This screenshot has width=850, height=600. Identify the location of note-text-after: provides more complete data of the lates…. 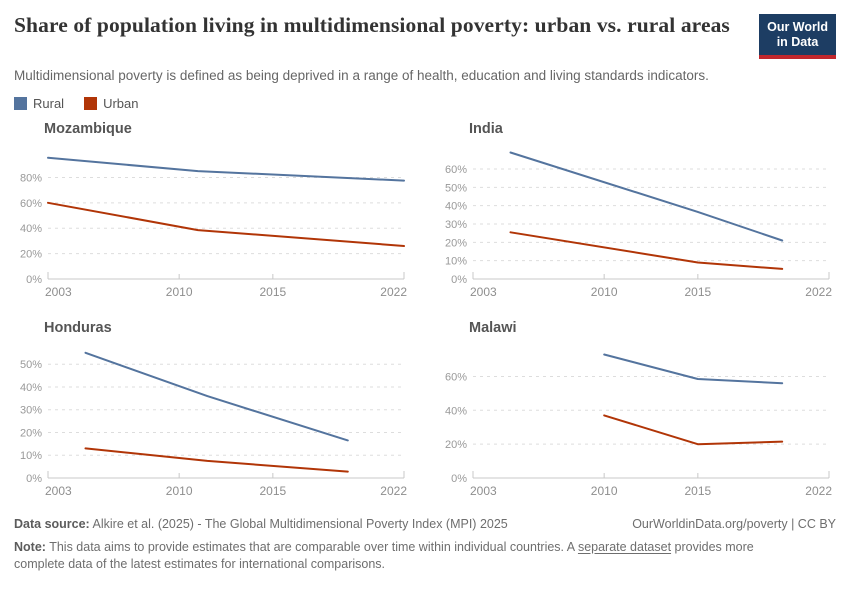
(384, 556).